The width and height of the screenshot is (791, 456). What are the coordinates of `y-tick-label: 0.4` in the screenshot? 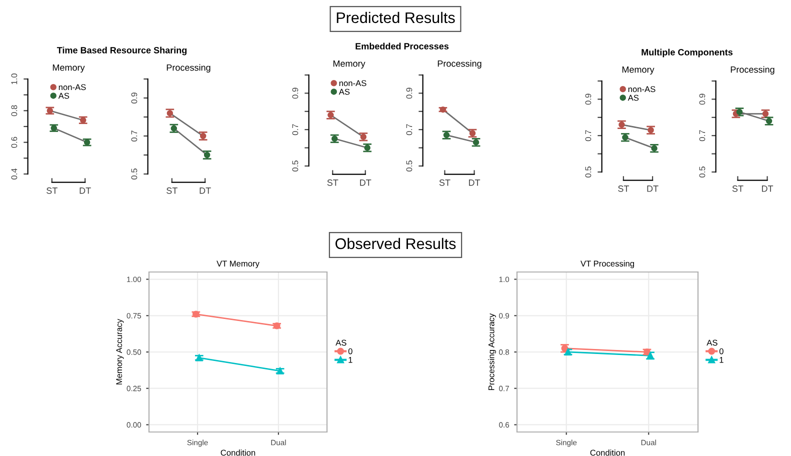 It's located at (14, 174).